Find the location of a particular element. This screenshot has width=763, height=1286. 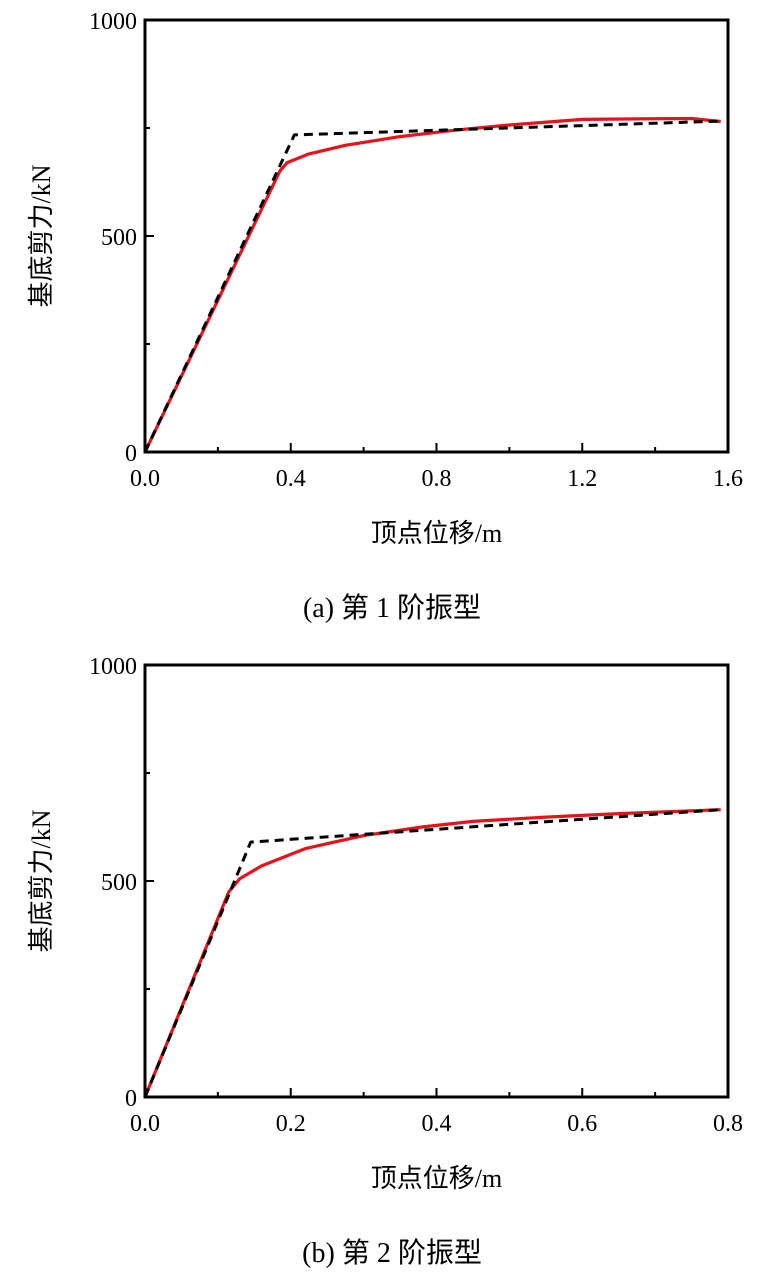

chart-caption: (a) 第 1 阶振型 is located at coordinates (392, 608).